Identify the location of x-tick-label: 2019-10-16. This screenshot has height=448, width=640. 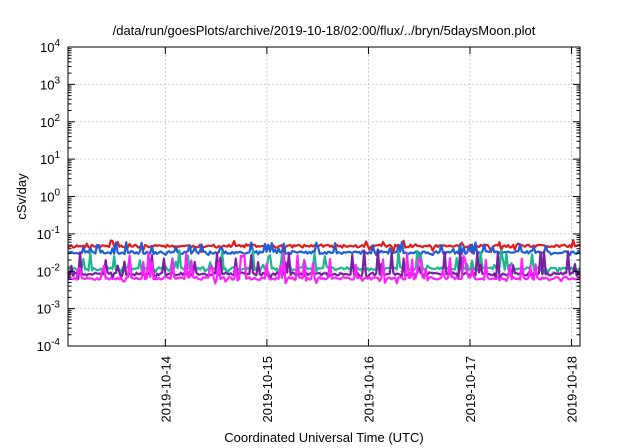
(368, 389).